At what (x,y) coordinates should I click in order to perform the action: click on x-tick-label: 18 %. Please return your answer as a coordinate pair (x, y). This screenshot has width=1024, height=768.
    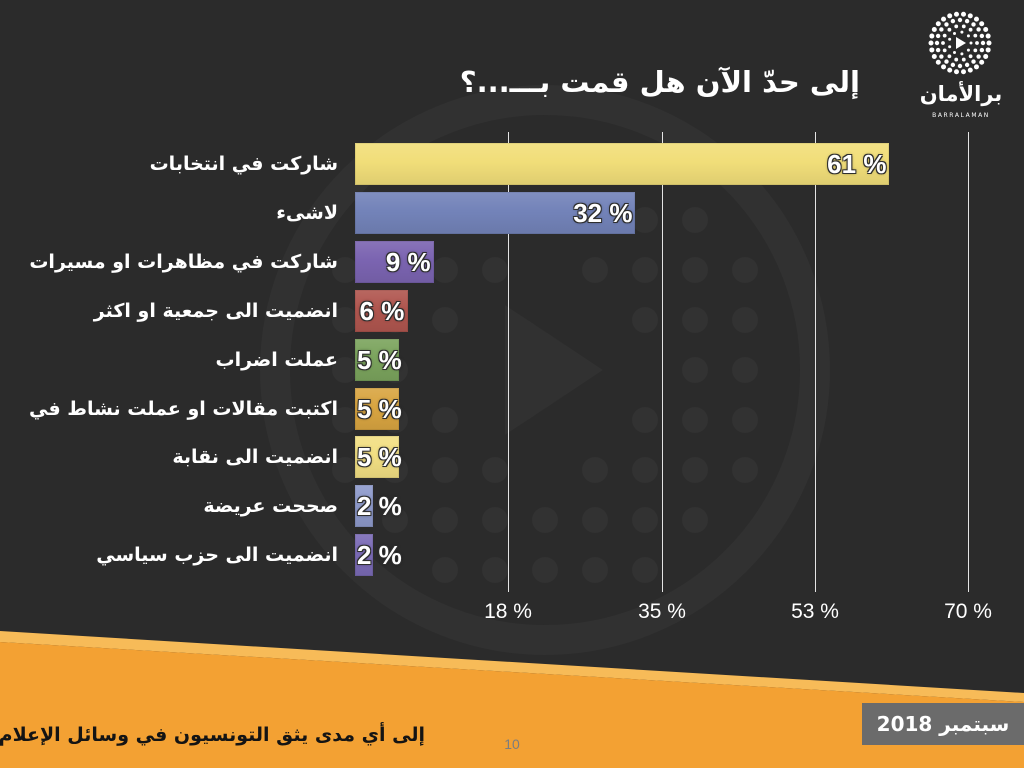
    Looking at the image, I should click on (508, 611).